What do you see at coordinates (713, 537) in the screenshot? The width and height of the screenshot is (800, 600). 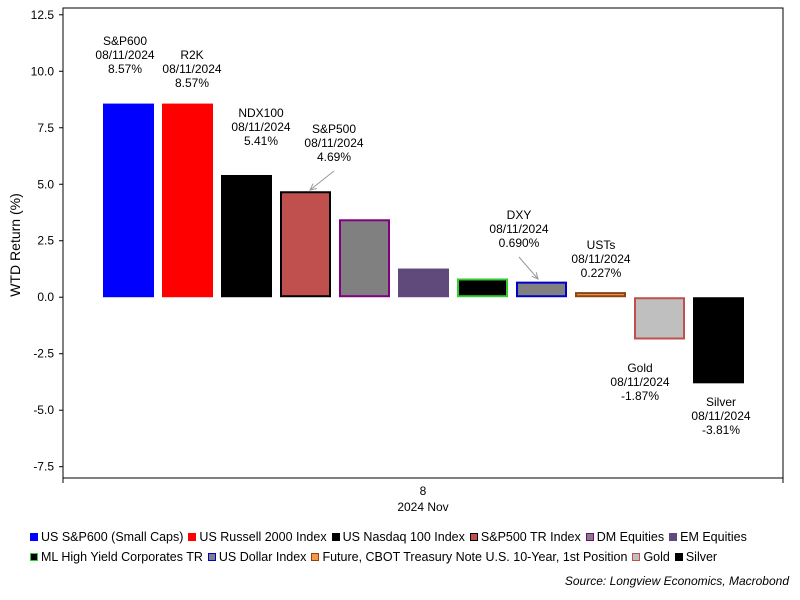 I see `legend-label-6: EM Equities` at bounding box center [713, 537].